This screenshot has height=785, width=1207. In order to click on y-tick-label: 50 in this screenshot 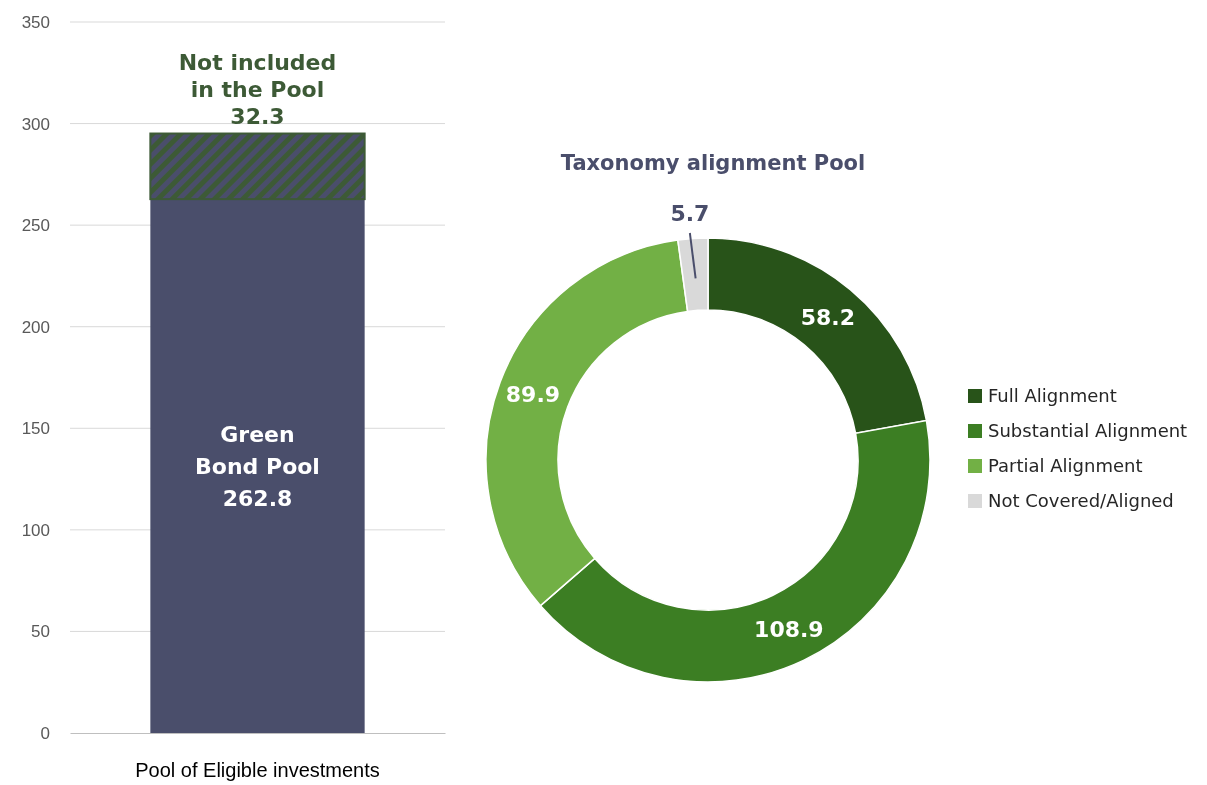, I will do `click(40, 632)`.